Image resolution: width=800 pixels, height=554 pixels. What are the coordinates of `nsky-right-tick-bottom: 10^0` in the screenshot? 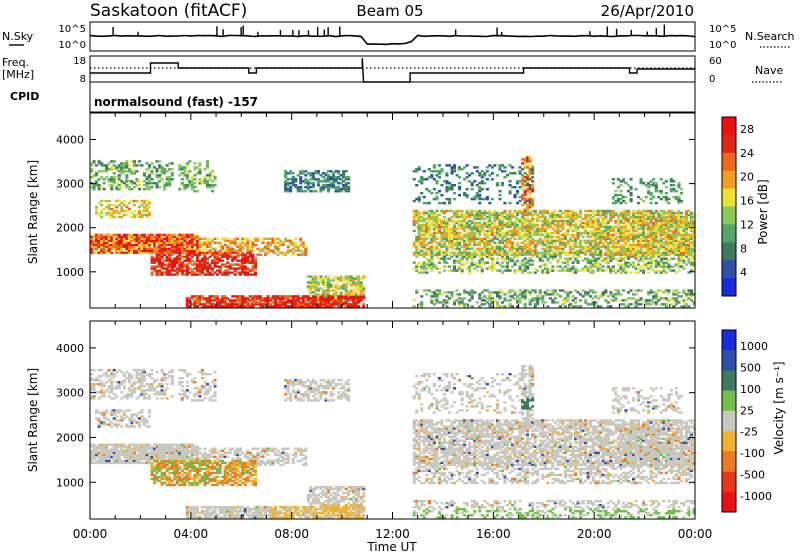 It's located at (722, 45).